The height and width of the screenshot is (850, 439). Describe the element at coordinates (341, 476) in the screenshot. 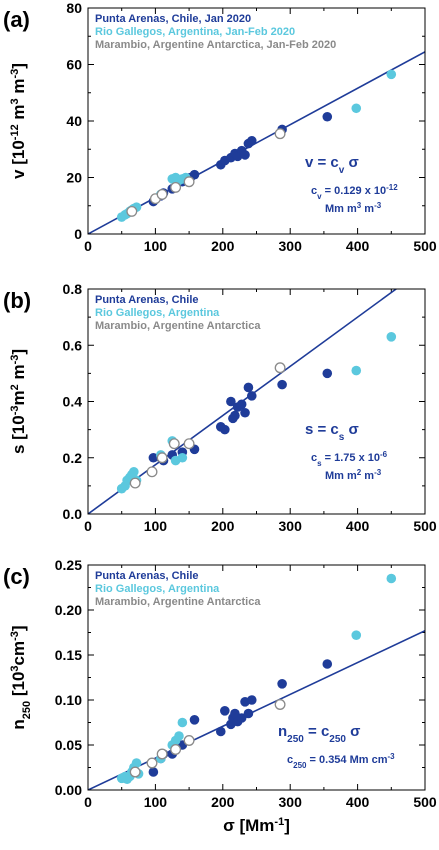

I see `text-part: Mm m` at that location.